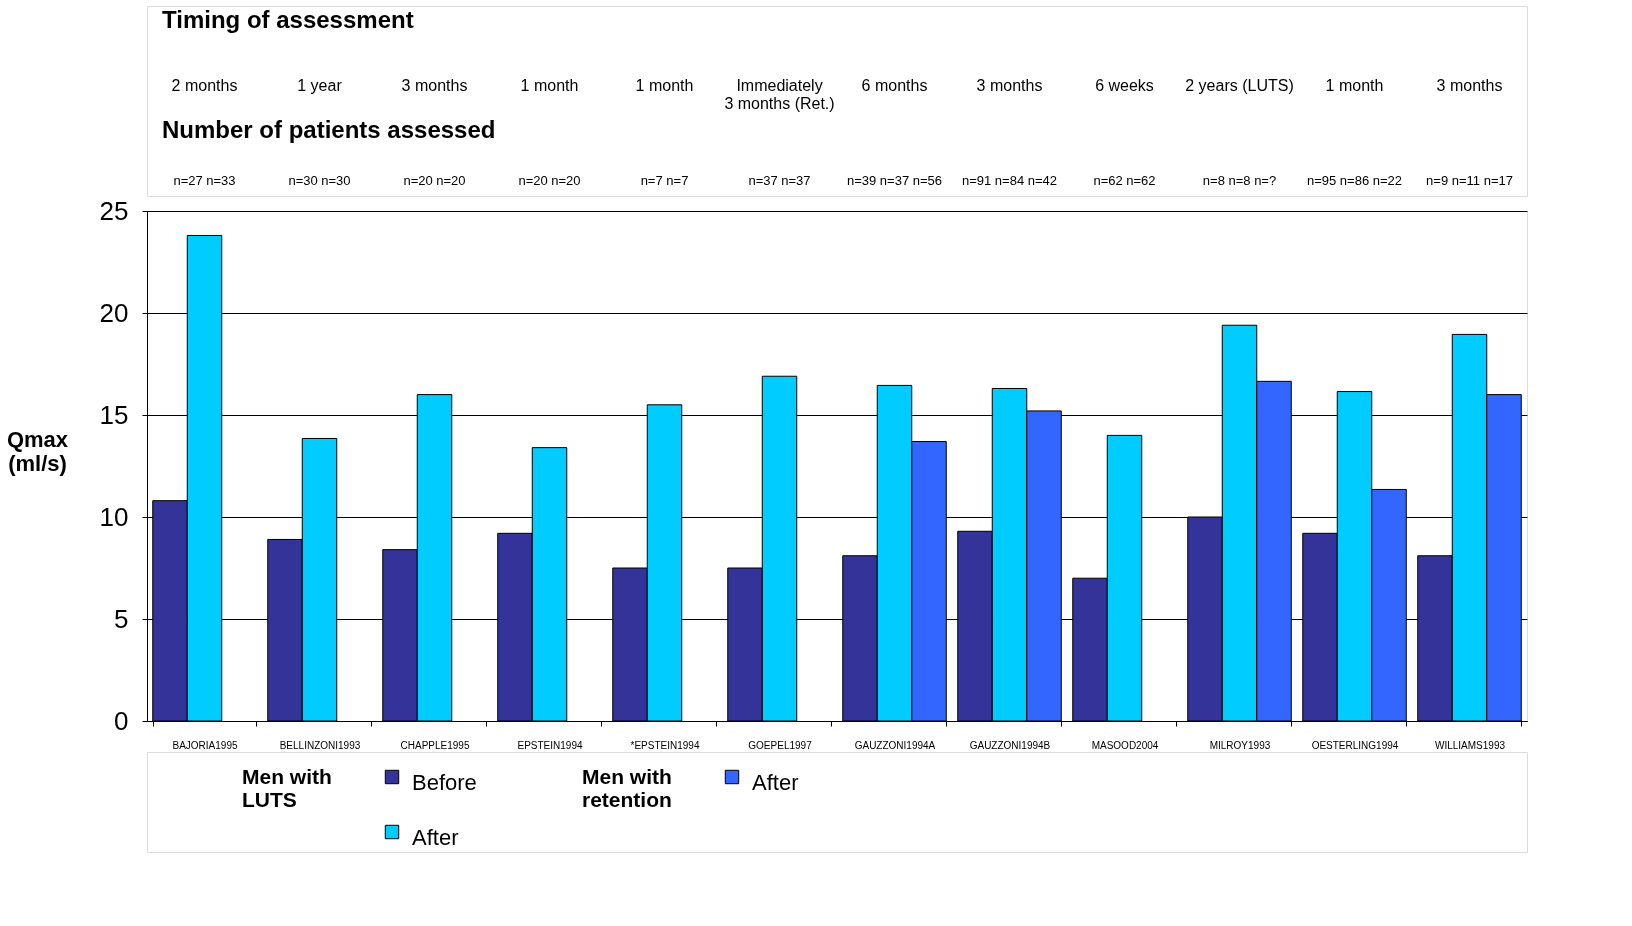  I want to click on text: Immediately 3 months (Ret.), so click(779, 94).